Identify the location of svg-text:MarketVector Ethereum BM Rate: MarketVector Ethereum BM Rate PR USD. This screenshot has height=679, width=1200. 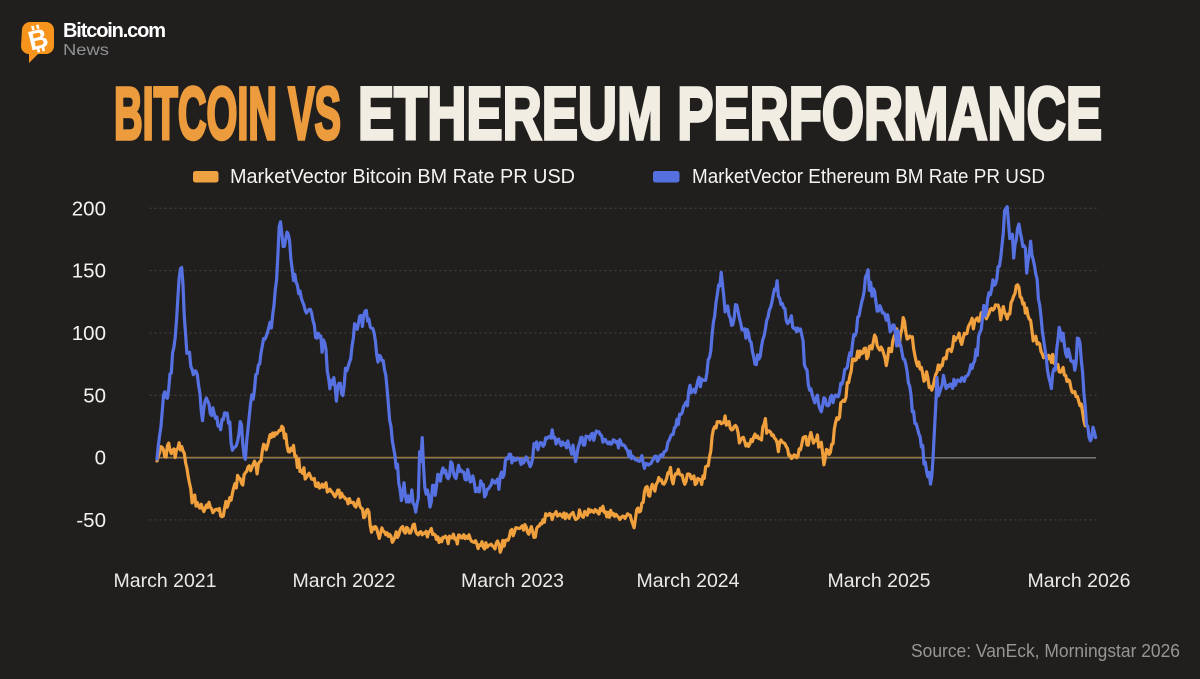
(868, 177).